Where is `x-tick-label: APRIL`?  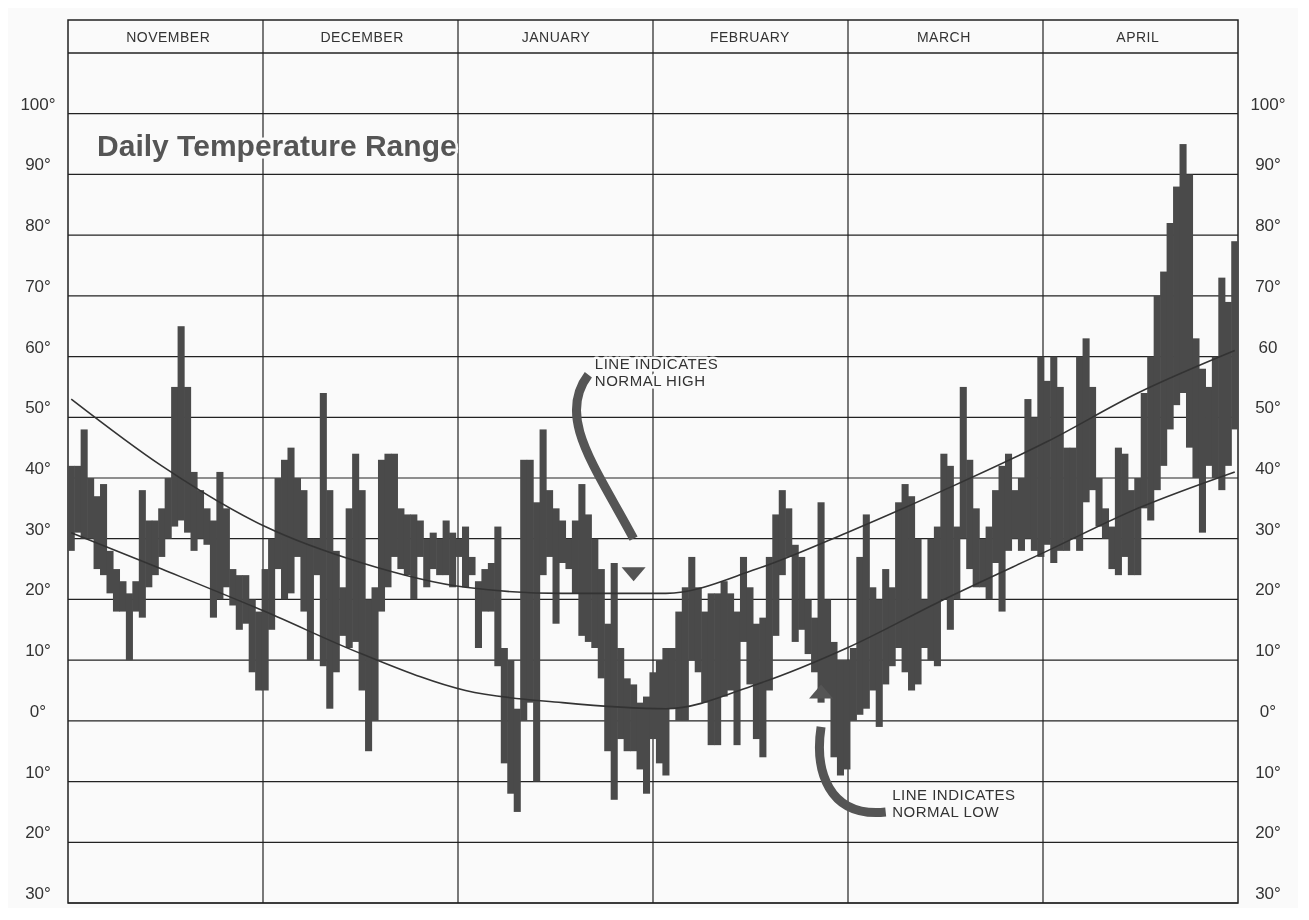 x-tick-label: APRIL is located at coordinates (1138, 36).